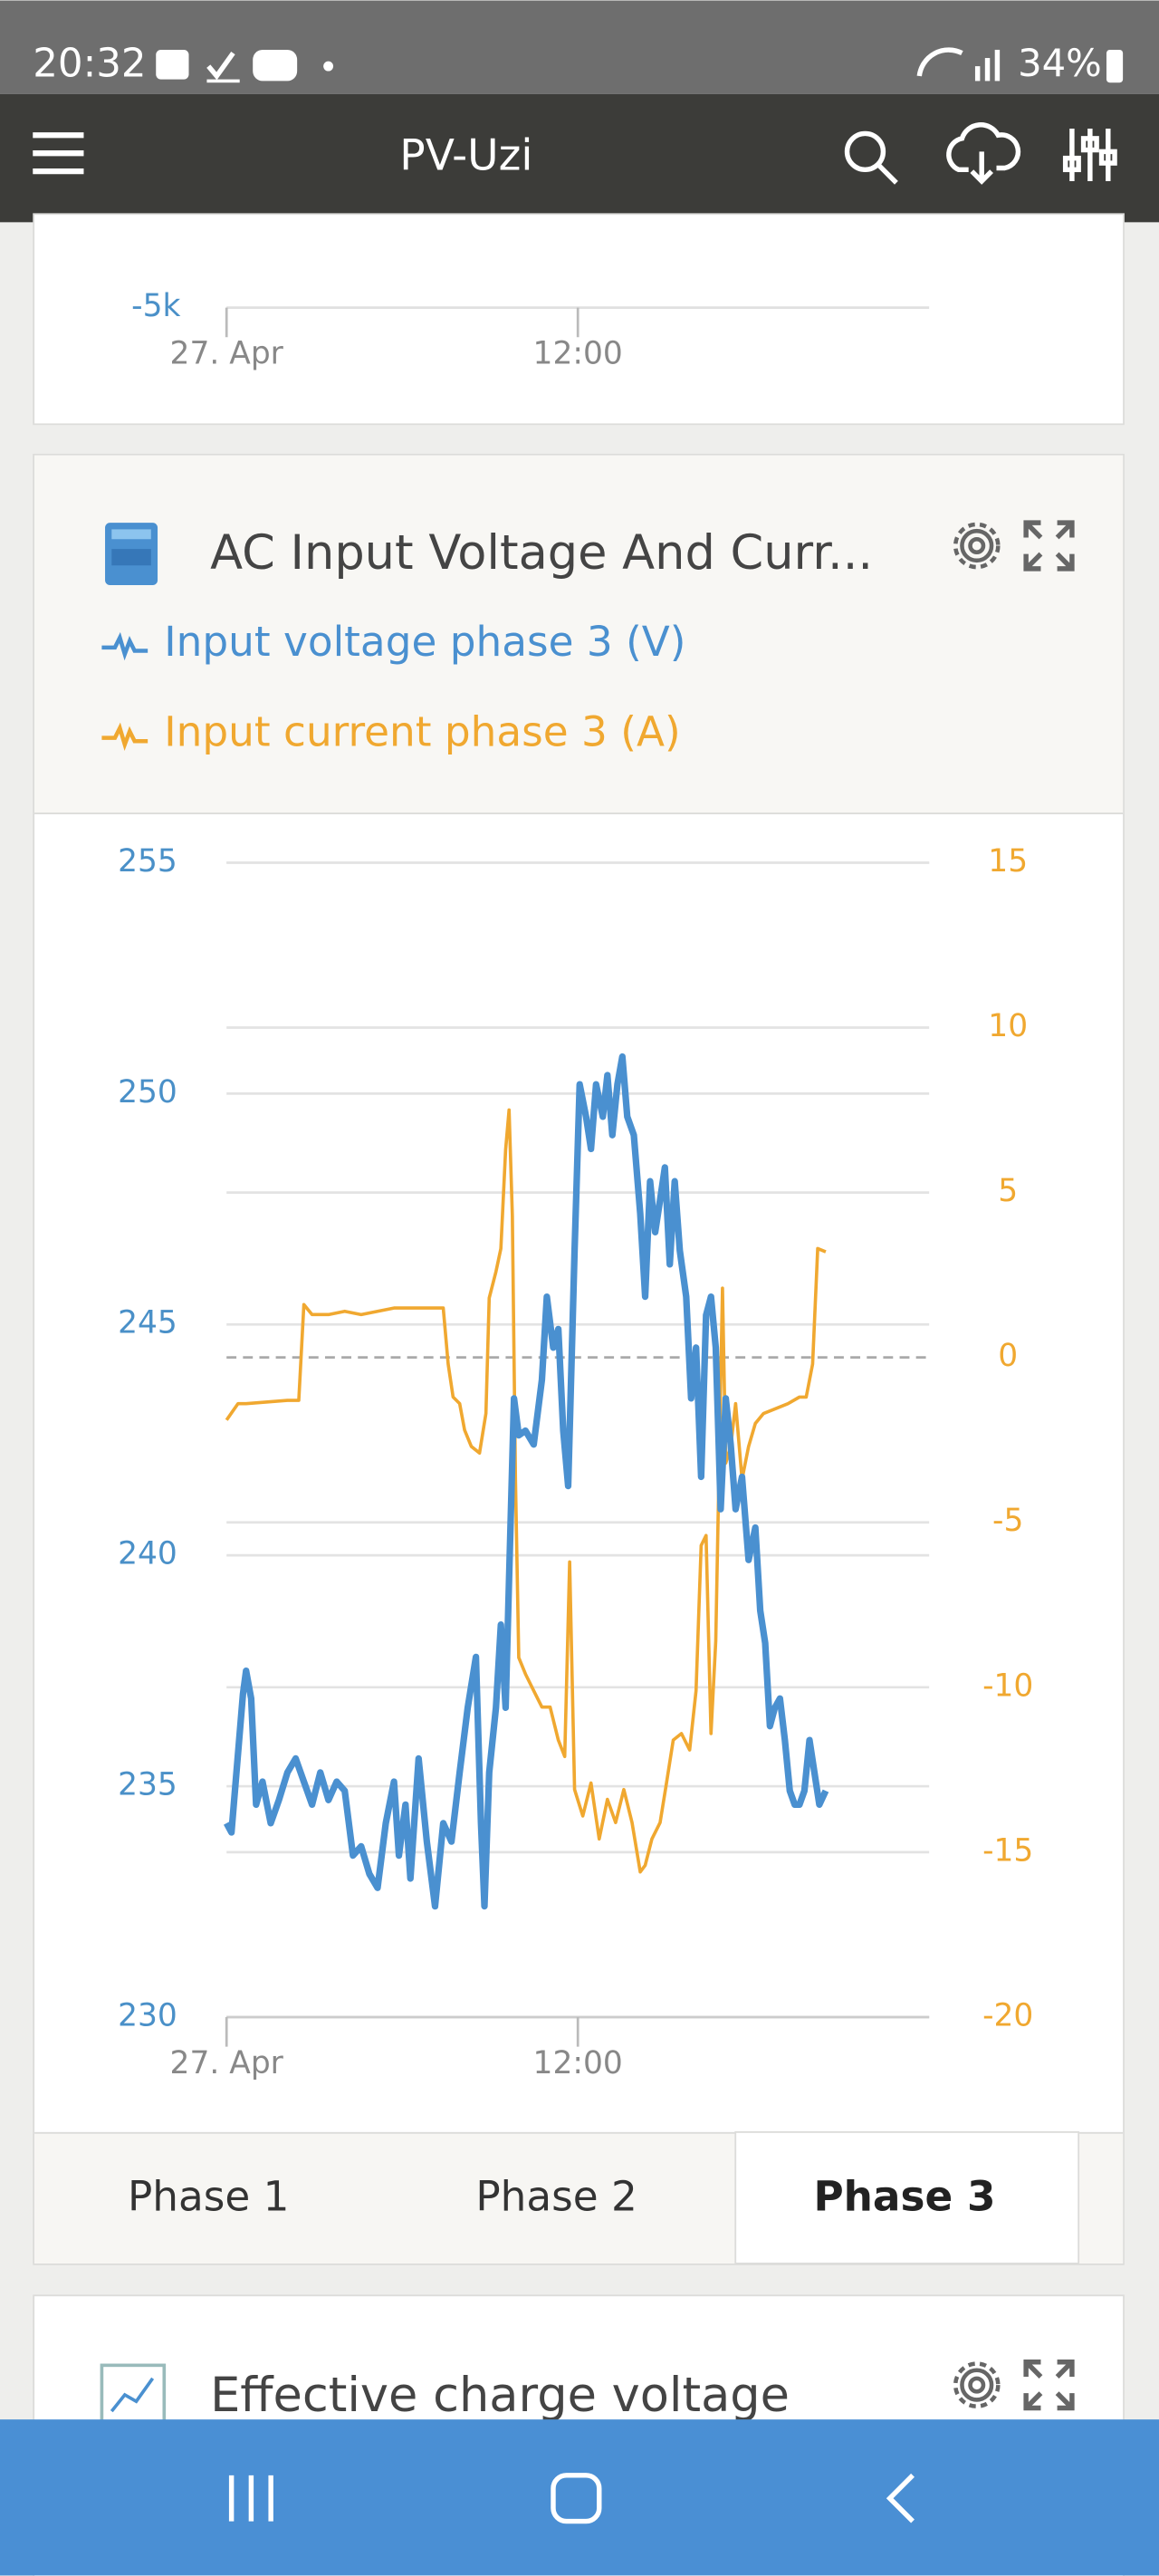 Image resolution: width=1159 pixels, height=2576 pixels. I want to click on status-bar, so click(579, 47).